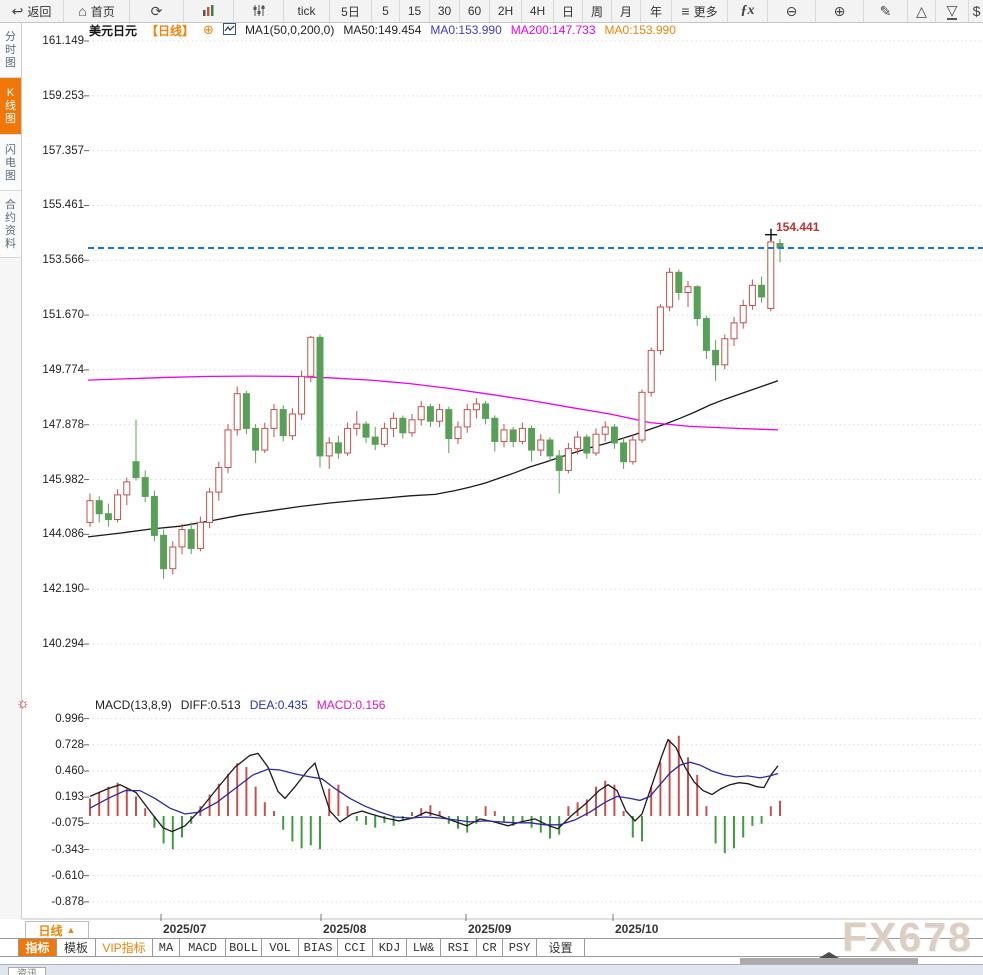 Image resolution: width=983 pixels, height=975 pixels. Describe the element at coordinates (63, 644) in the screenshot. I see `price-axis-label: 140.294` at that location.